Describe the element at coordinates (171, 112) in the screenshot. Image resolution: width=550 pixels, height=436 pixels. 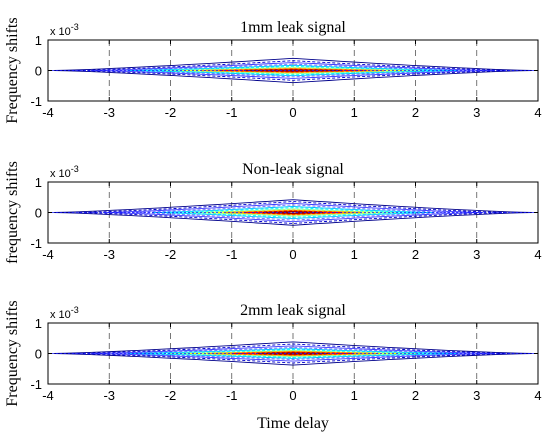
I see `x-tick-label-1-2: -2` at that location.